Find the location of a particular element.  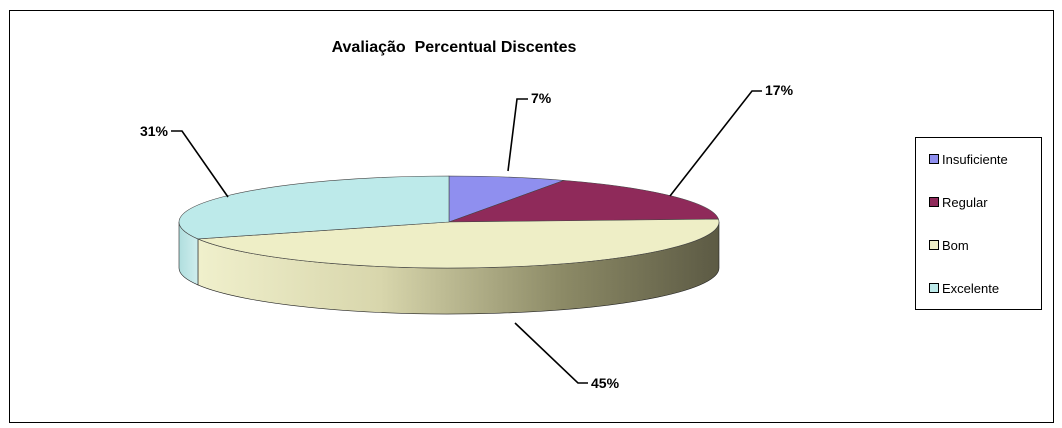

legend-item-bom: Bom is located at coordinates (949, 245).